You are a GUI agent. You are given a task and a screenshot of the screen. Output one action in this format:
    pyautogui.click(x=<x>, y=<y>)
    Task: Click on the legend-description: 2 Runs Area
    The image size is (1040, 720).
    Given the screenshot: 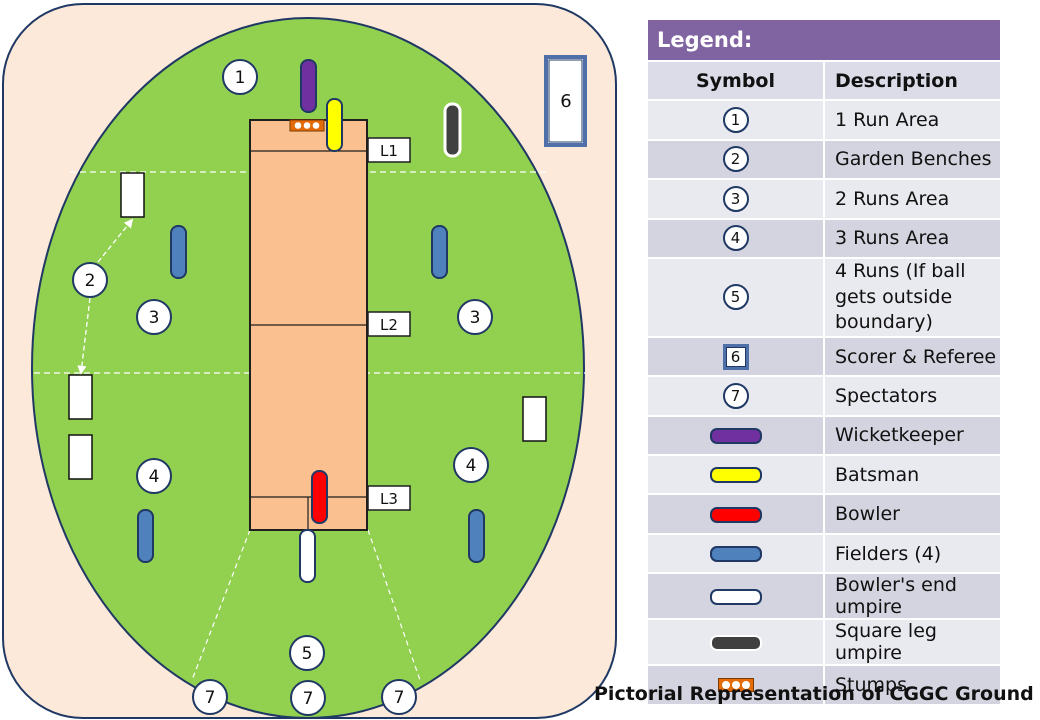 What is the action you would take?
    pyautogui.click(x=912, y=199)
    